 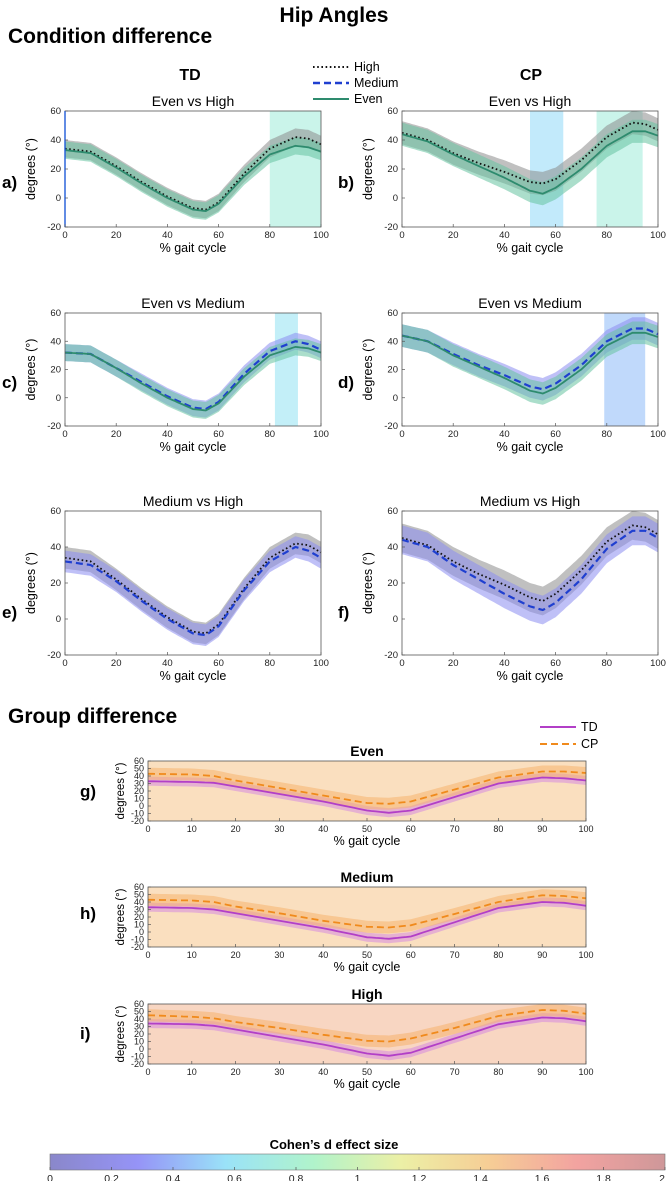 I want to click on series-line-high, so click(x=530, y=153).